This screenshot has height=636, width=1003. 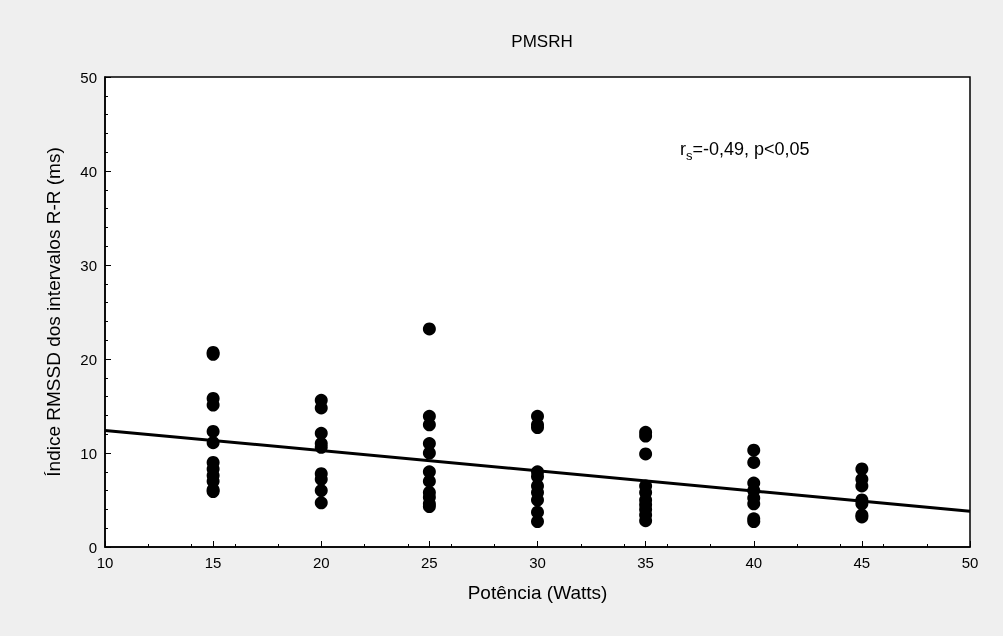 I want to click on x-tick-label: 30, so click(x=537, y=562).